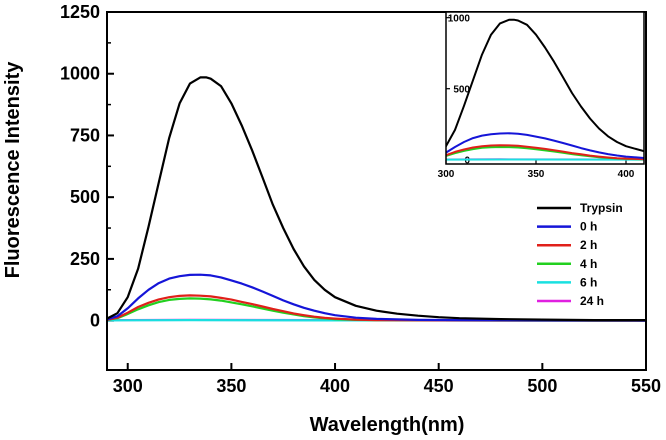  I want to click on inset-x-tick-label: 300, so click(446, 174).